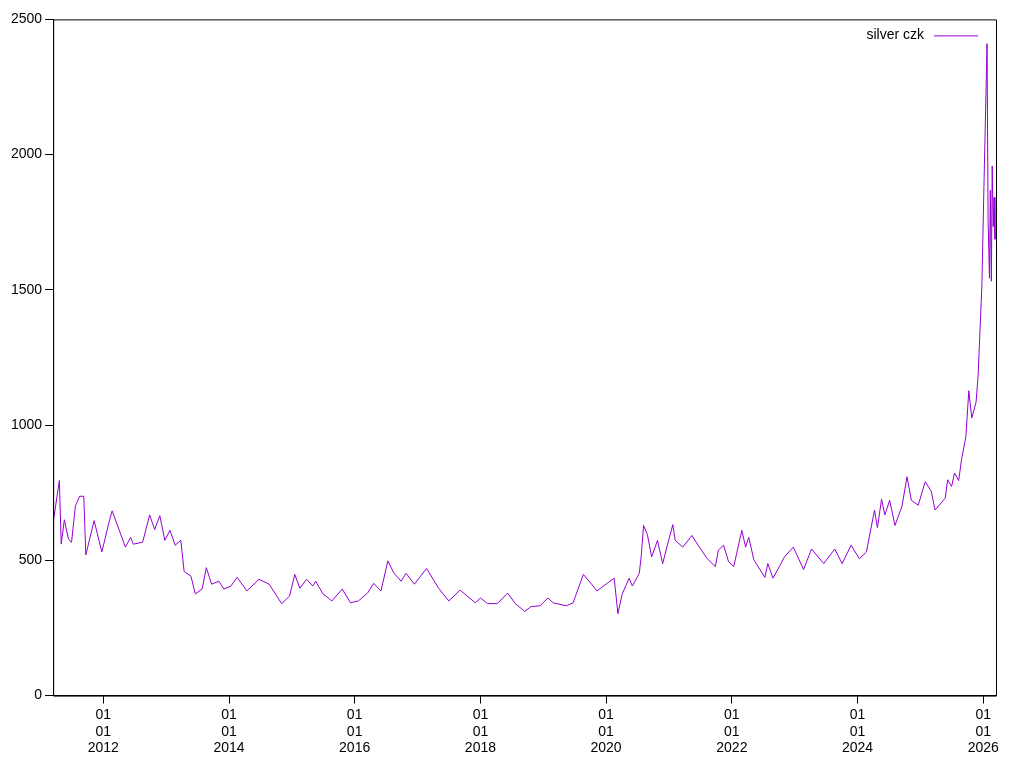 The image size is (1024, 768). Describe the element at coordinates (103, 730) in the screenshot. I see `x-tick-label: 01 01 2012` at that location.